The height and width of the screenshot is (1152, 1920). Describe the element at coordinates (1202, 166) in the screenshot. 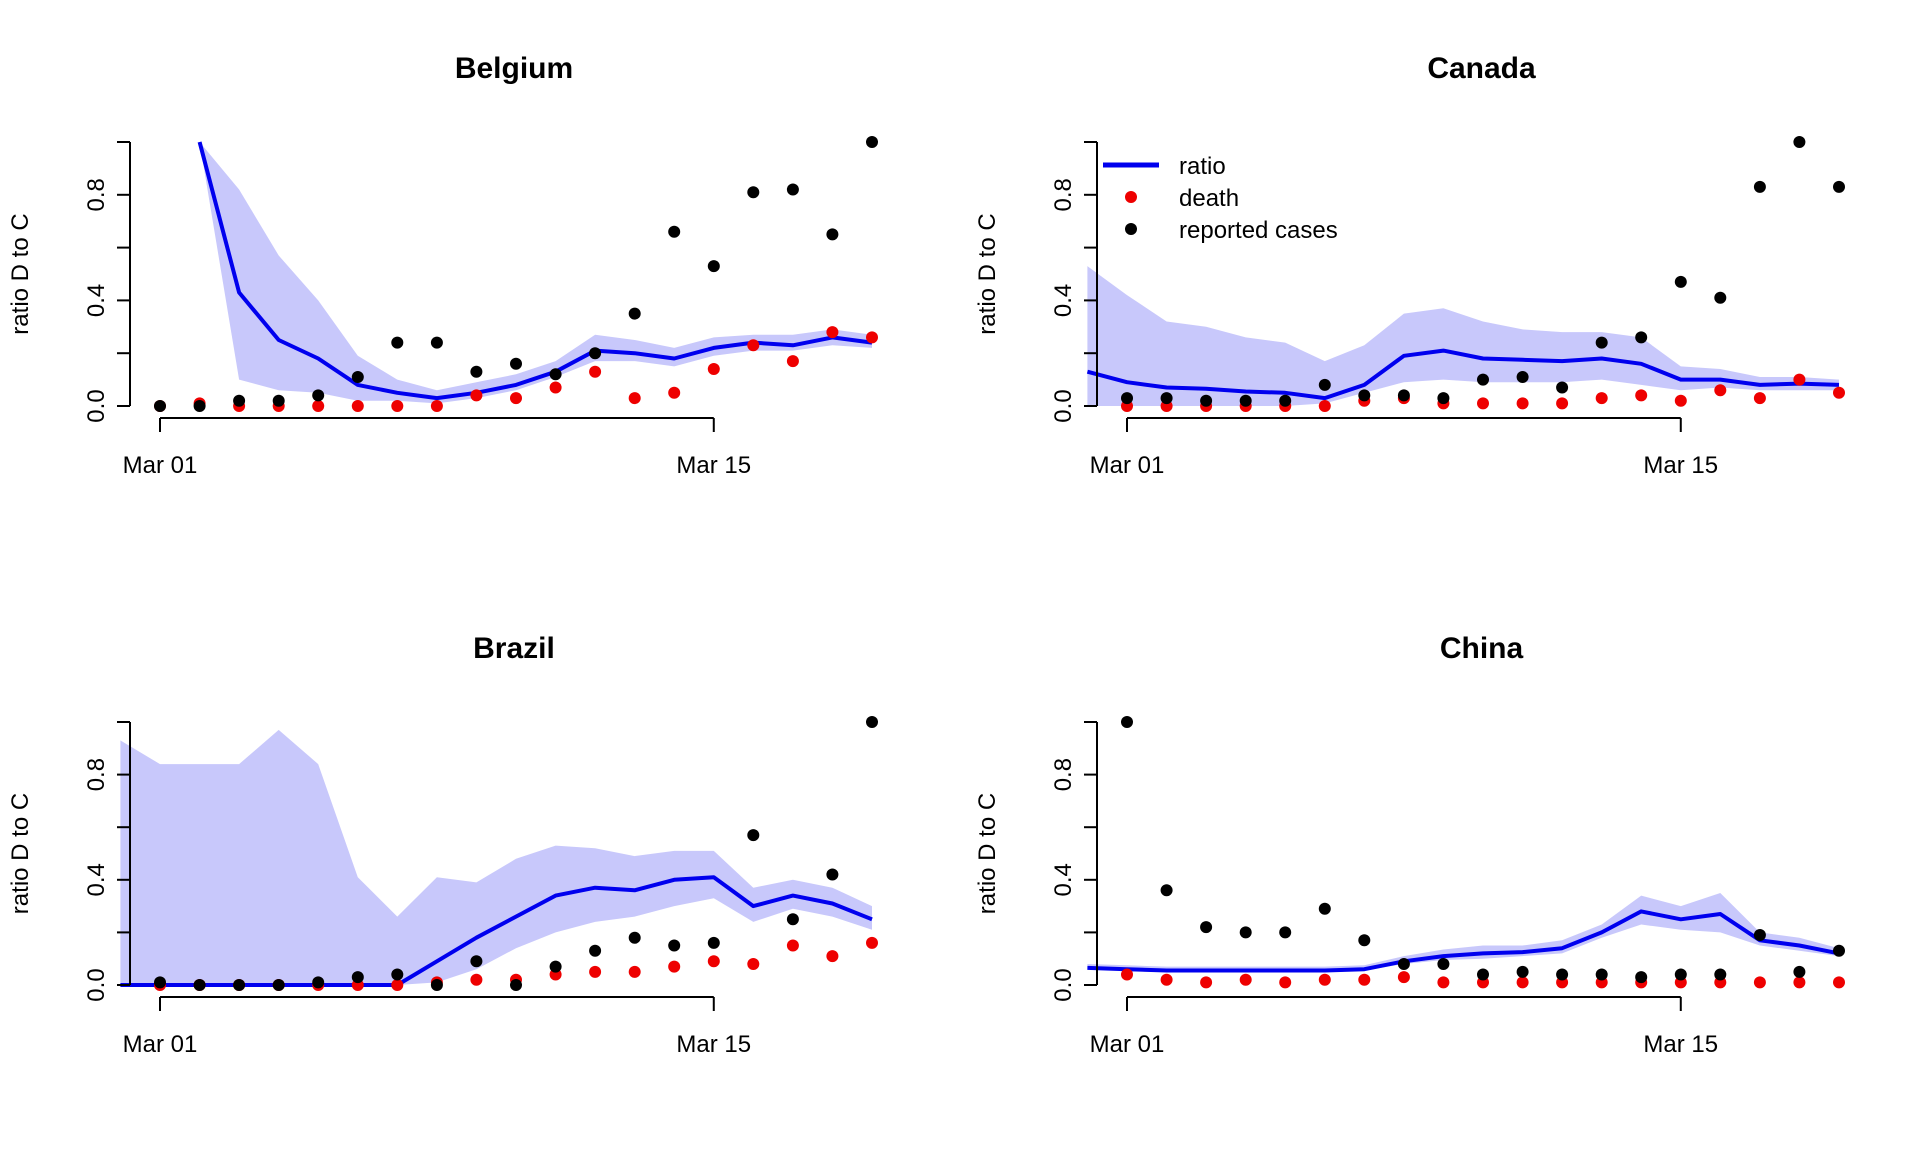

I see `legend-label: ratio` at that location.